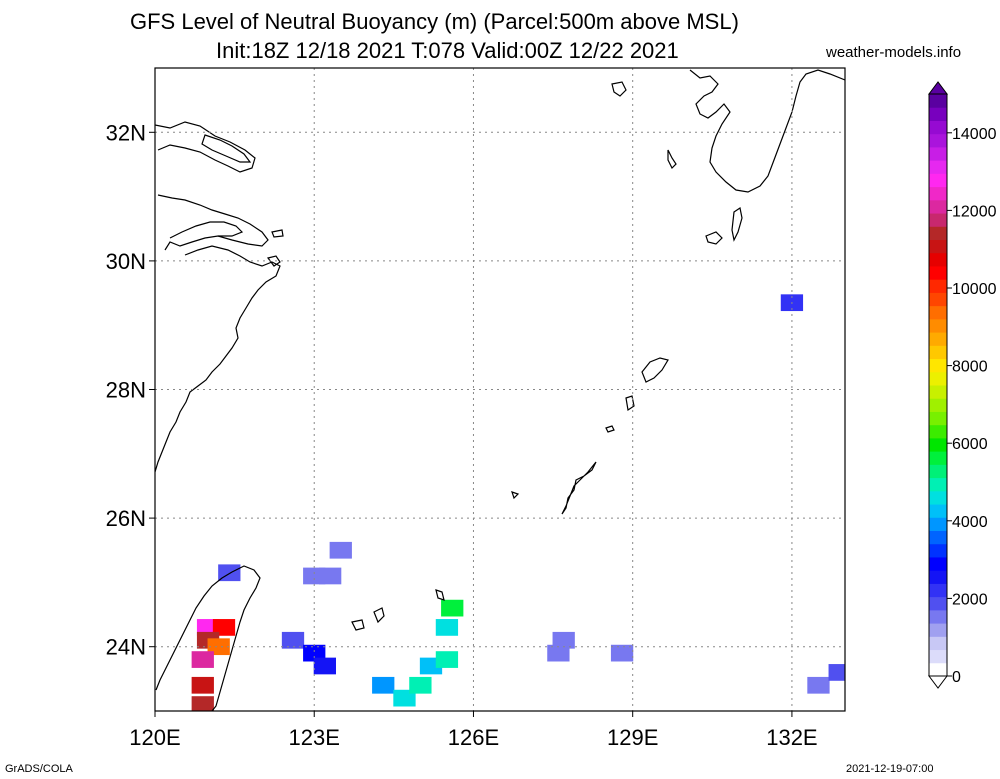 This screenshot has height=779, width=1000. Describe the element at coordinates (630, 403) in the screenshot. I see `island-tokunoshima` at that location.